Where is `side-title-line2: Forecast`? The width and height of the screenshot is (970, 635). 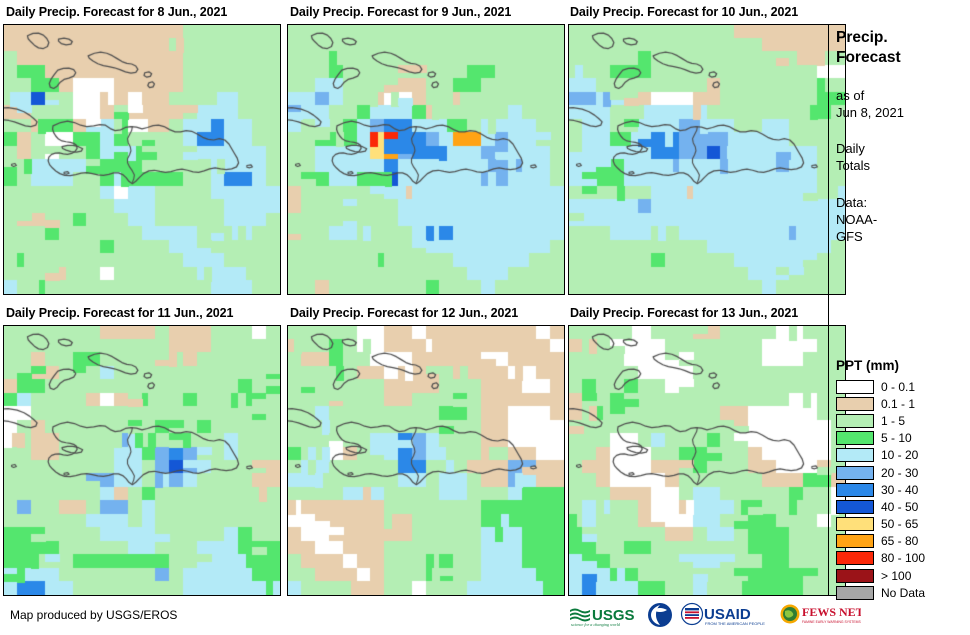 side-title-line2: Forecast is located at coordinates (868, 57).